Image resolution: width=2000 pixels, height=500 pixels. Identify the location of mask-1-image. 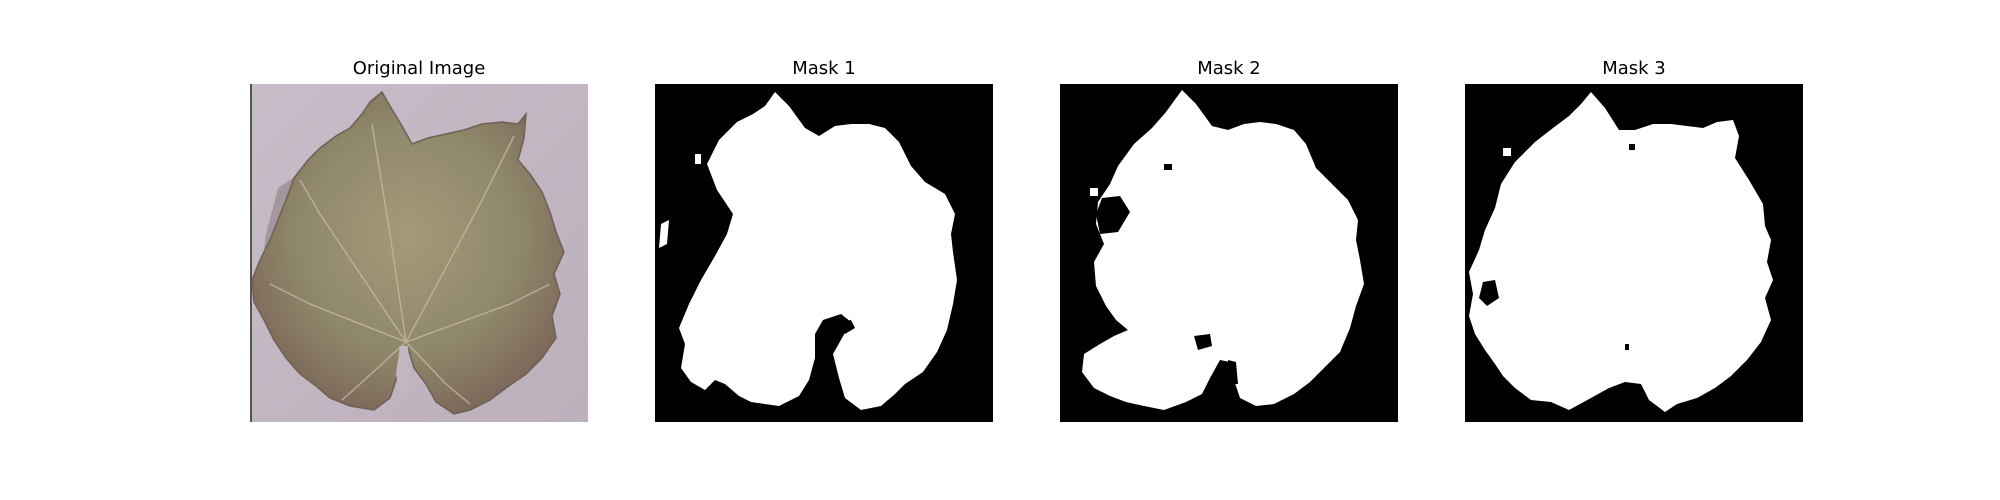
(824, 253).